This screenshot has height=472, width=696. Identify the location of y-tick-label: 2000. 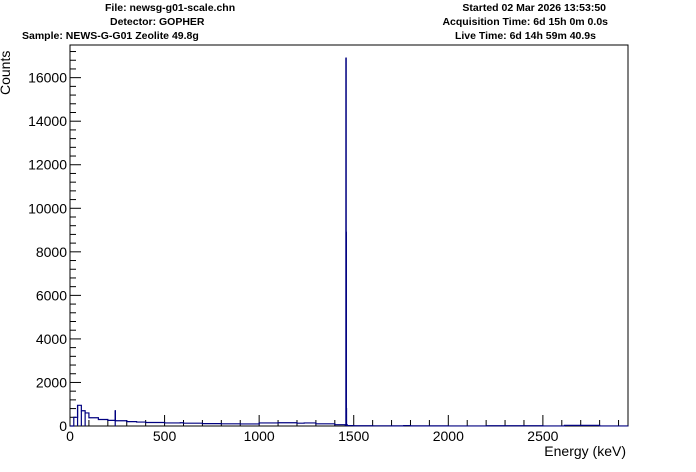
(51, 382).